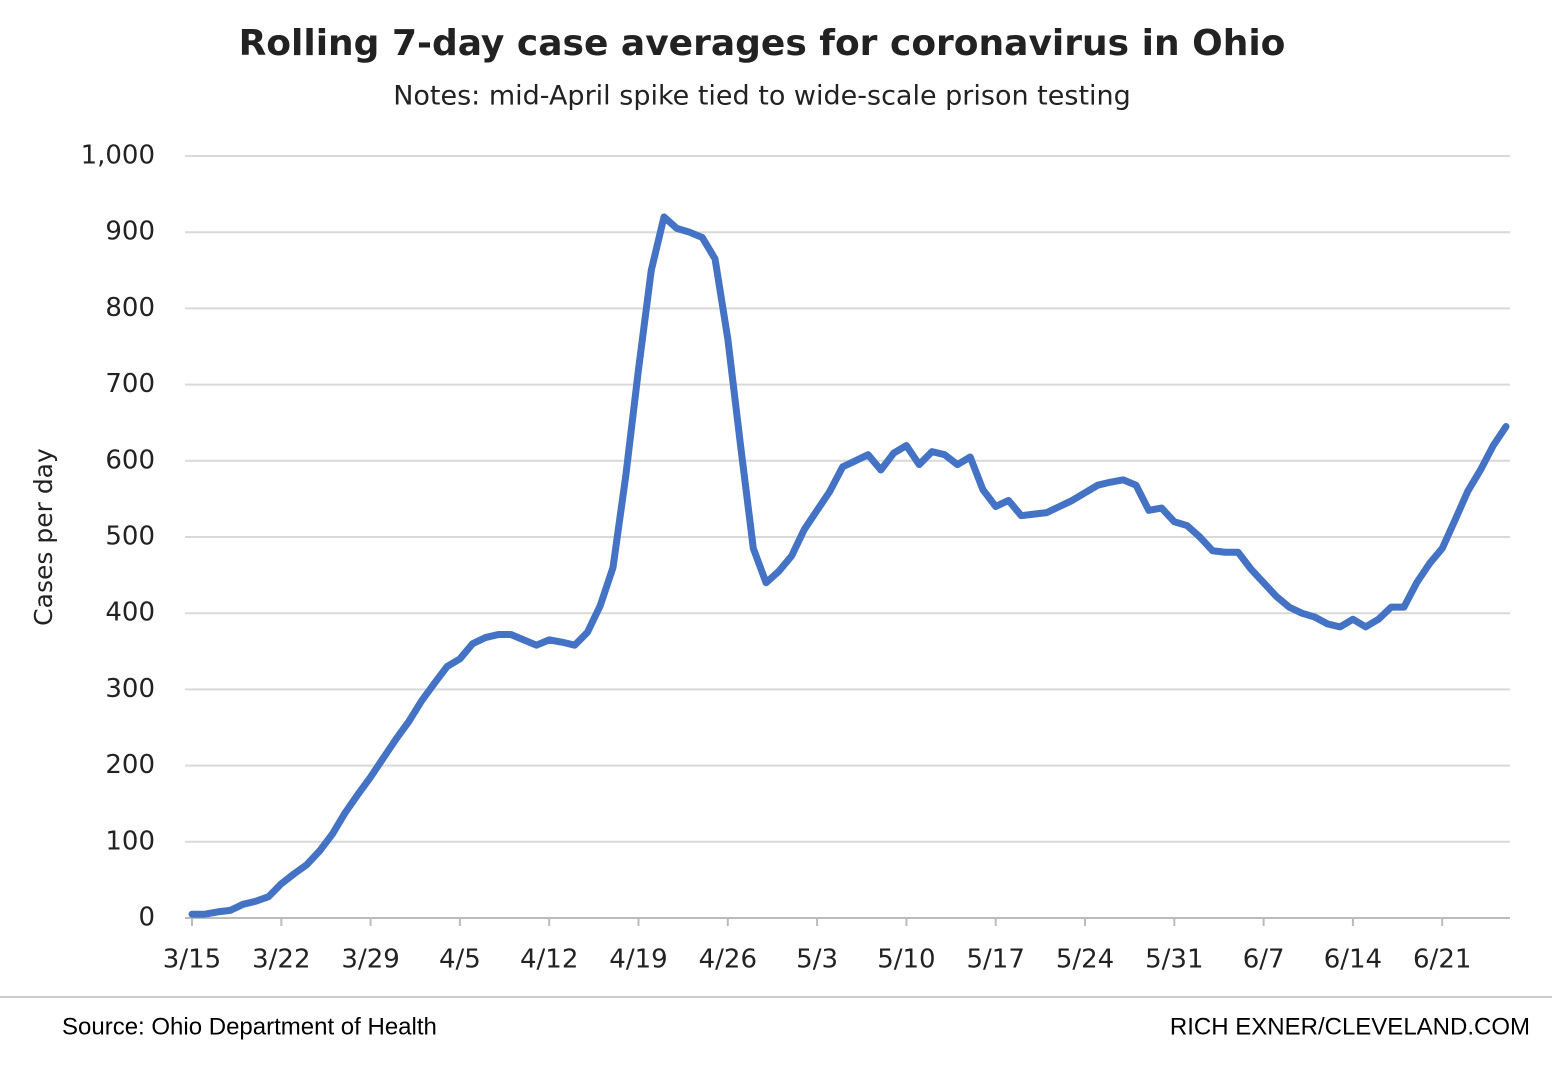  What do you see at coordinates (1442, 960) in the screenshot?
I see `x-tick-label: 6/21` at bounding box center [1442, 960].